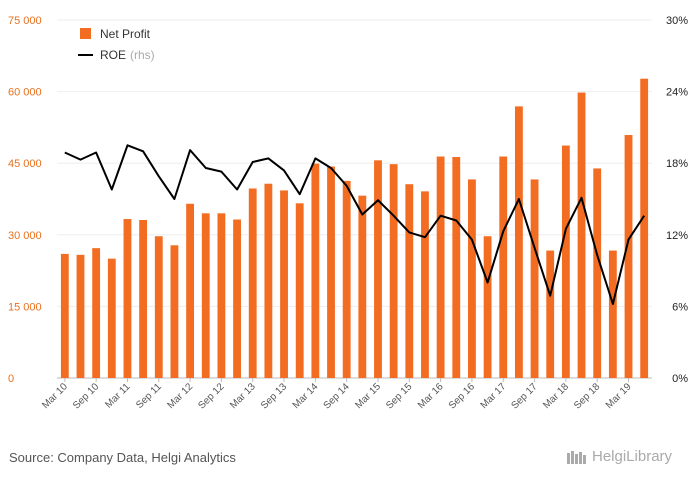  I want to click on x-tick-label: Mar 17, so click(494, 396).